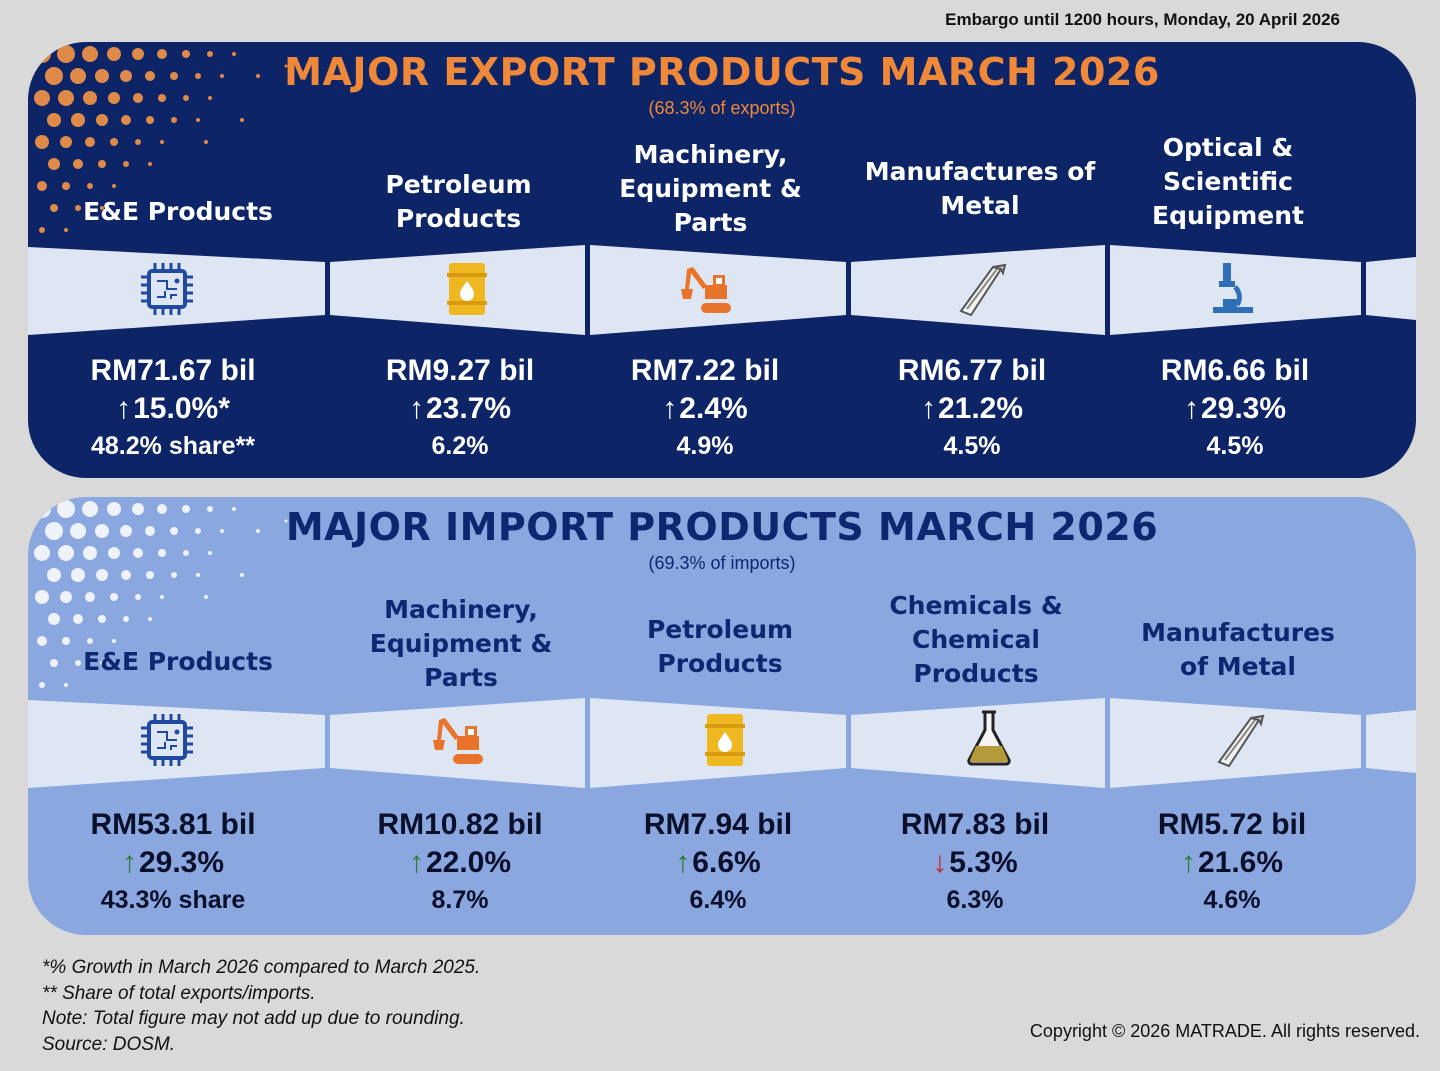  Describe the element at coordinates (458, 201) in the screenshot. I see `export-category-2: Petroleum Products` at that location.